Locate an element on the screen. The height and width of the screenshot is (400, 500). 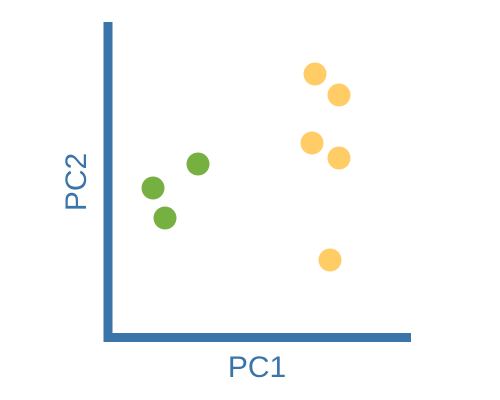
y-axis-label: PC2 is located at coordinates (76, 182).